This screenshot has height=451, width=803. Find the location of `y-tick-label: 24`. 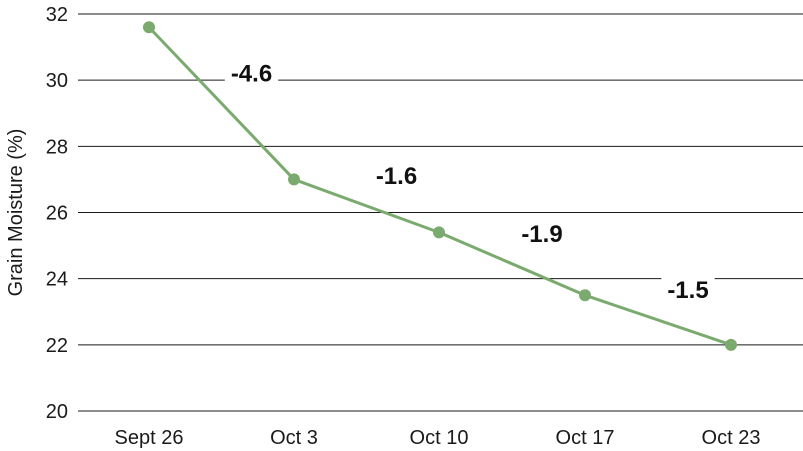

y-tick-label: 24 is located at coordinates (57, 280).